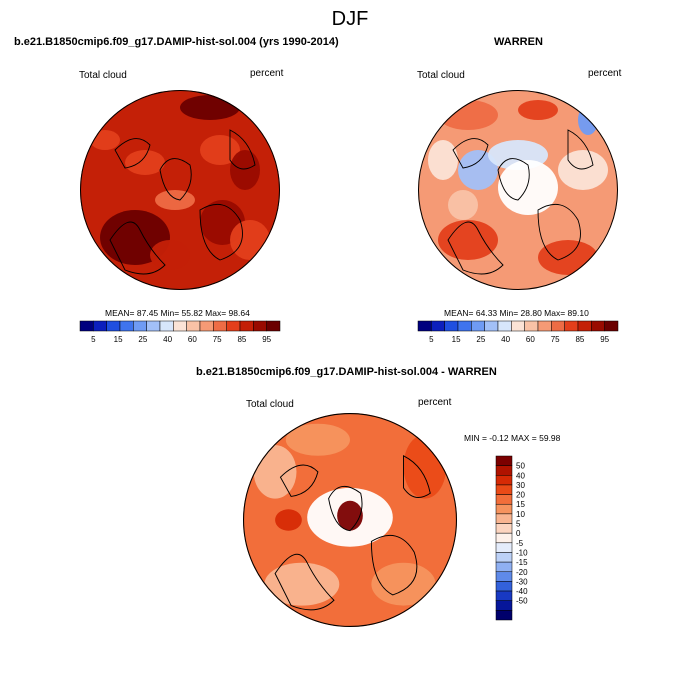 The image size is (700, 700). What do you see at coordinates (118, 339) in the screenshot?
I see `model-colorbar-tick-label: 15` at bounding box center [118, 339].